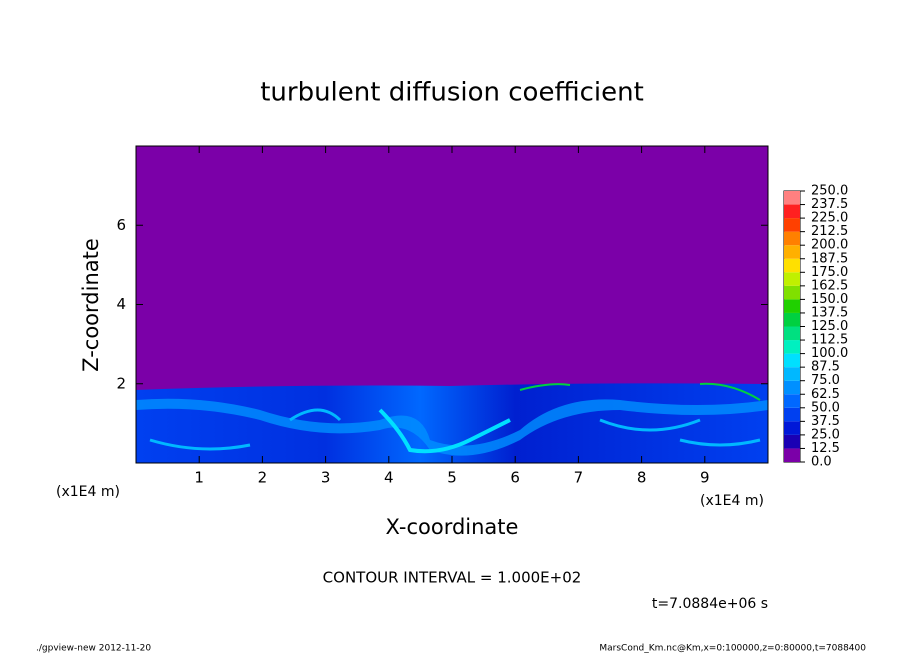  What do you see at coordinates (579, 478) in the screenshot?
I see `x-tick-label: 7` at bounding box center [579, 478].